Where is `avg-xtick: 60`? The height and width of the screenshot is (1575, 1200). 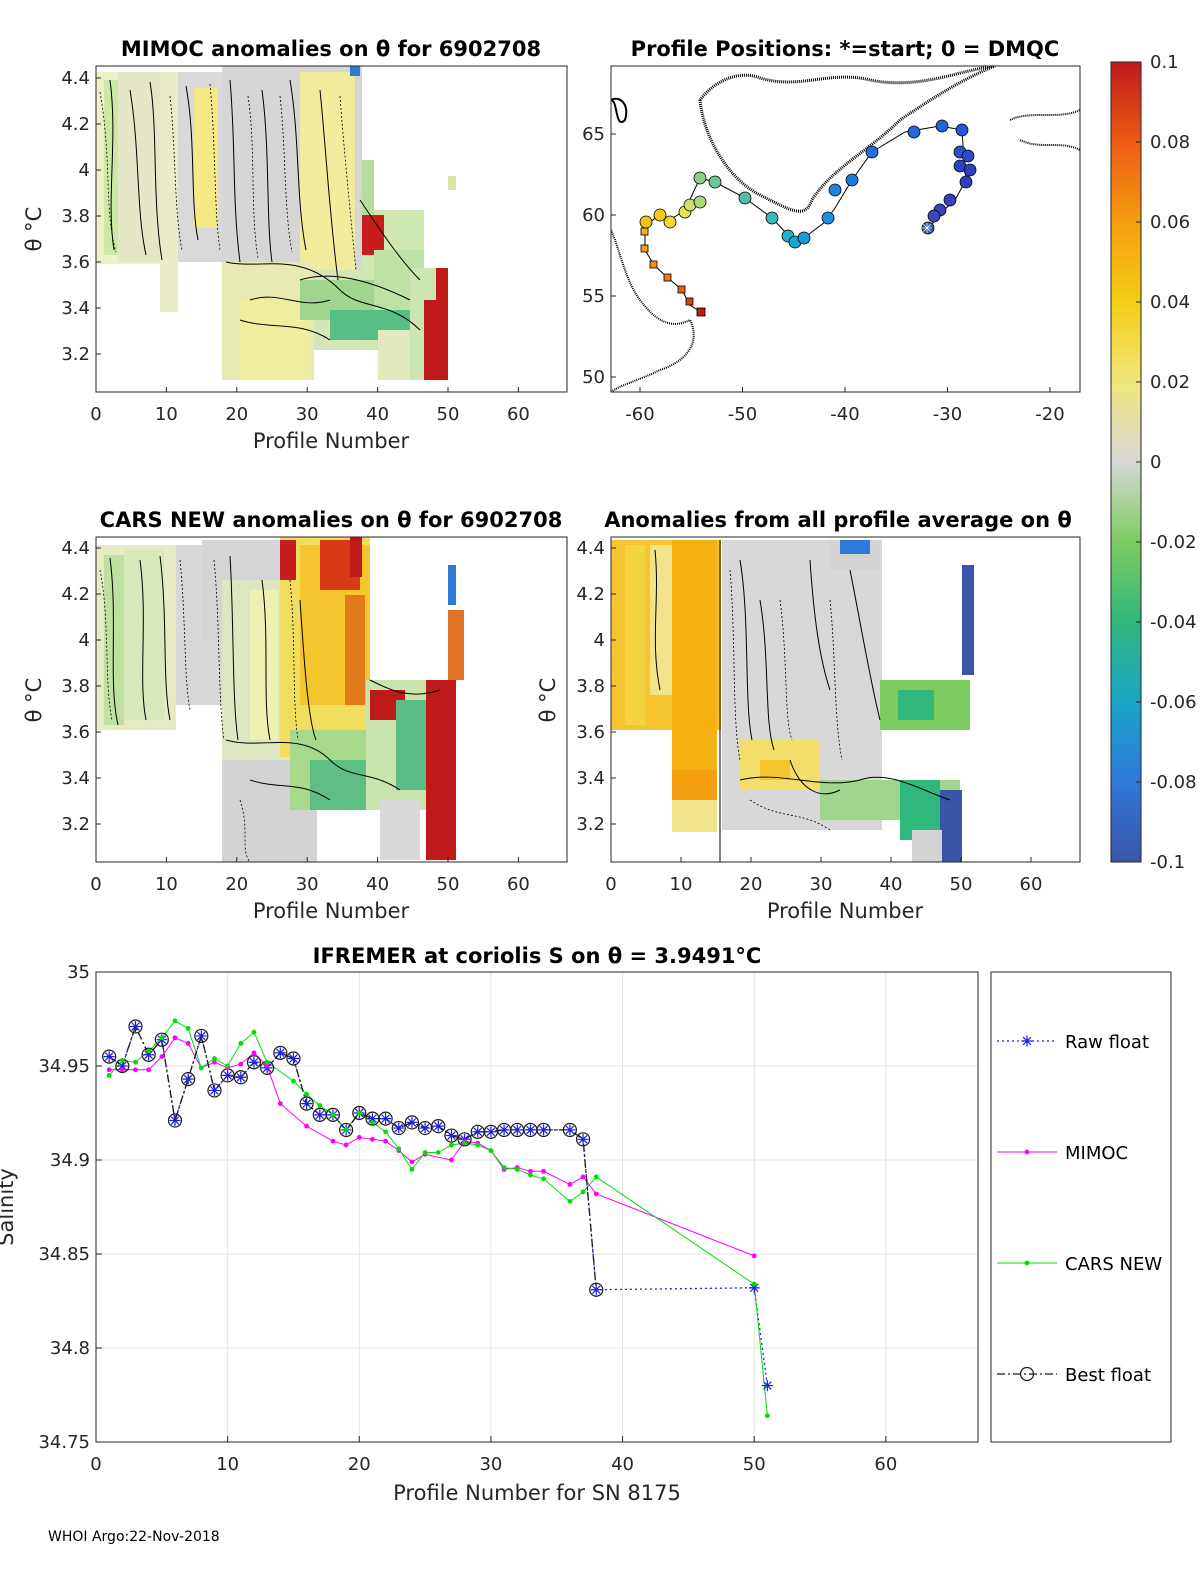
avg-xtick: 60 is located at coordinates (1031, 884).